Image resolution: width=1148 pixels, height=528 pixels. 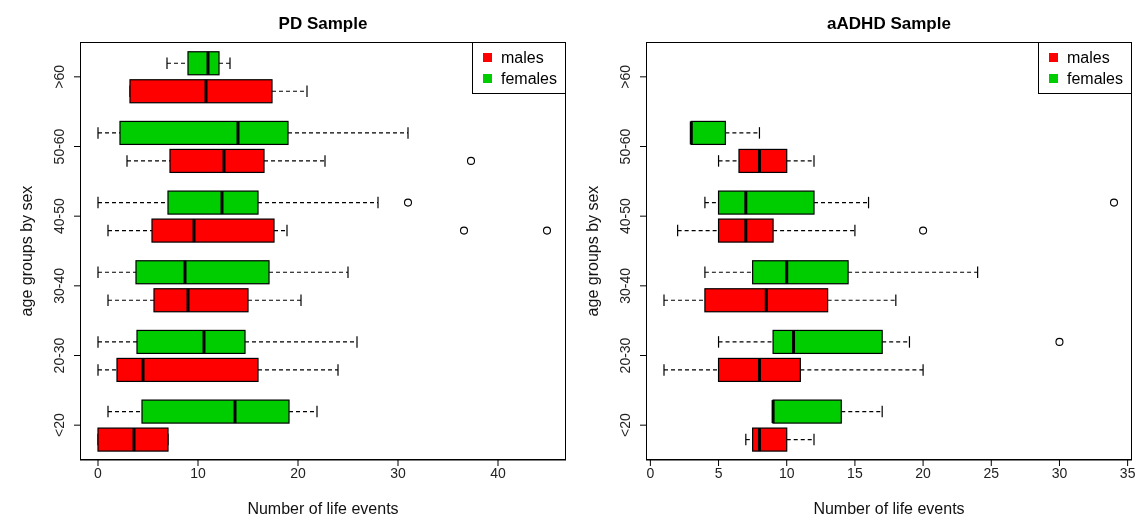 I want to click on x-tick-label: 5, so click(x=718, y=472).